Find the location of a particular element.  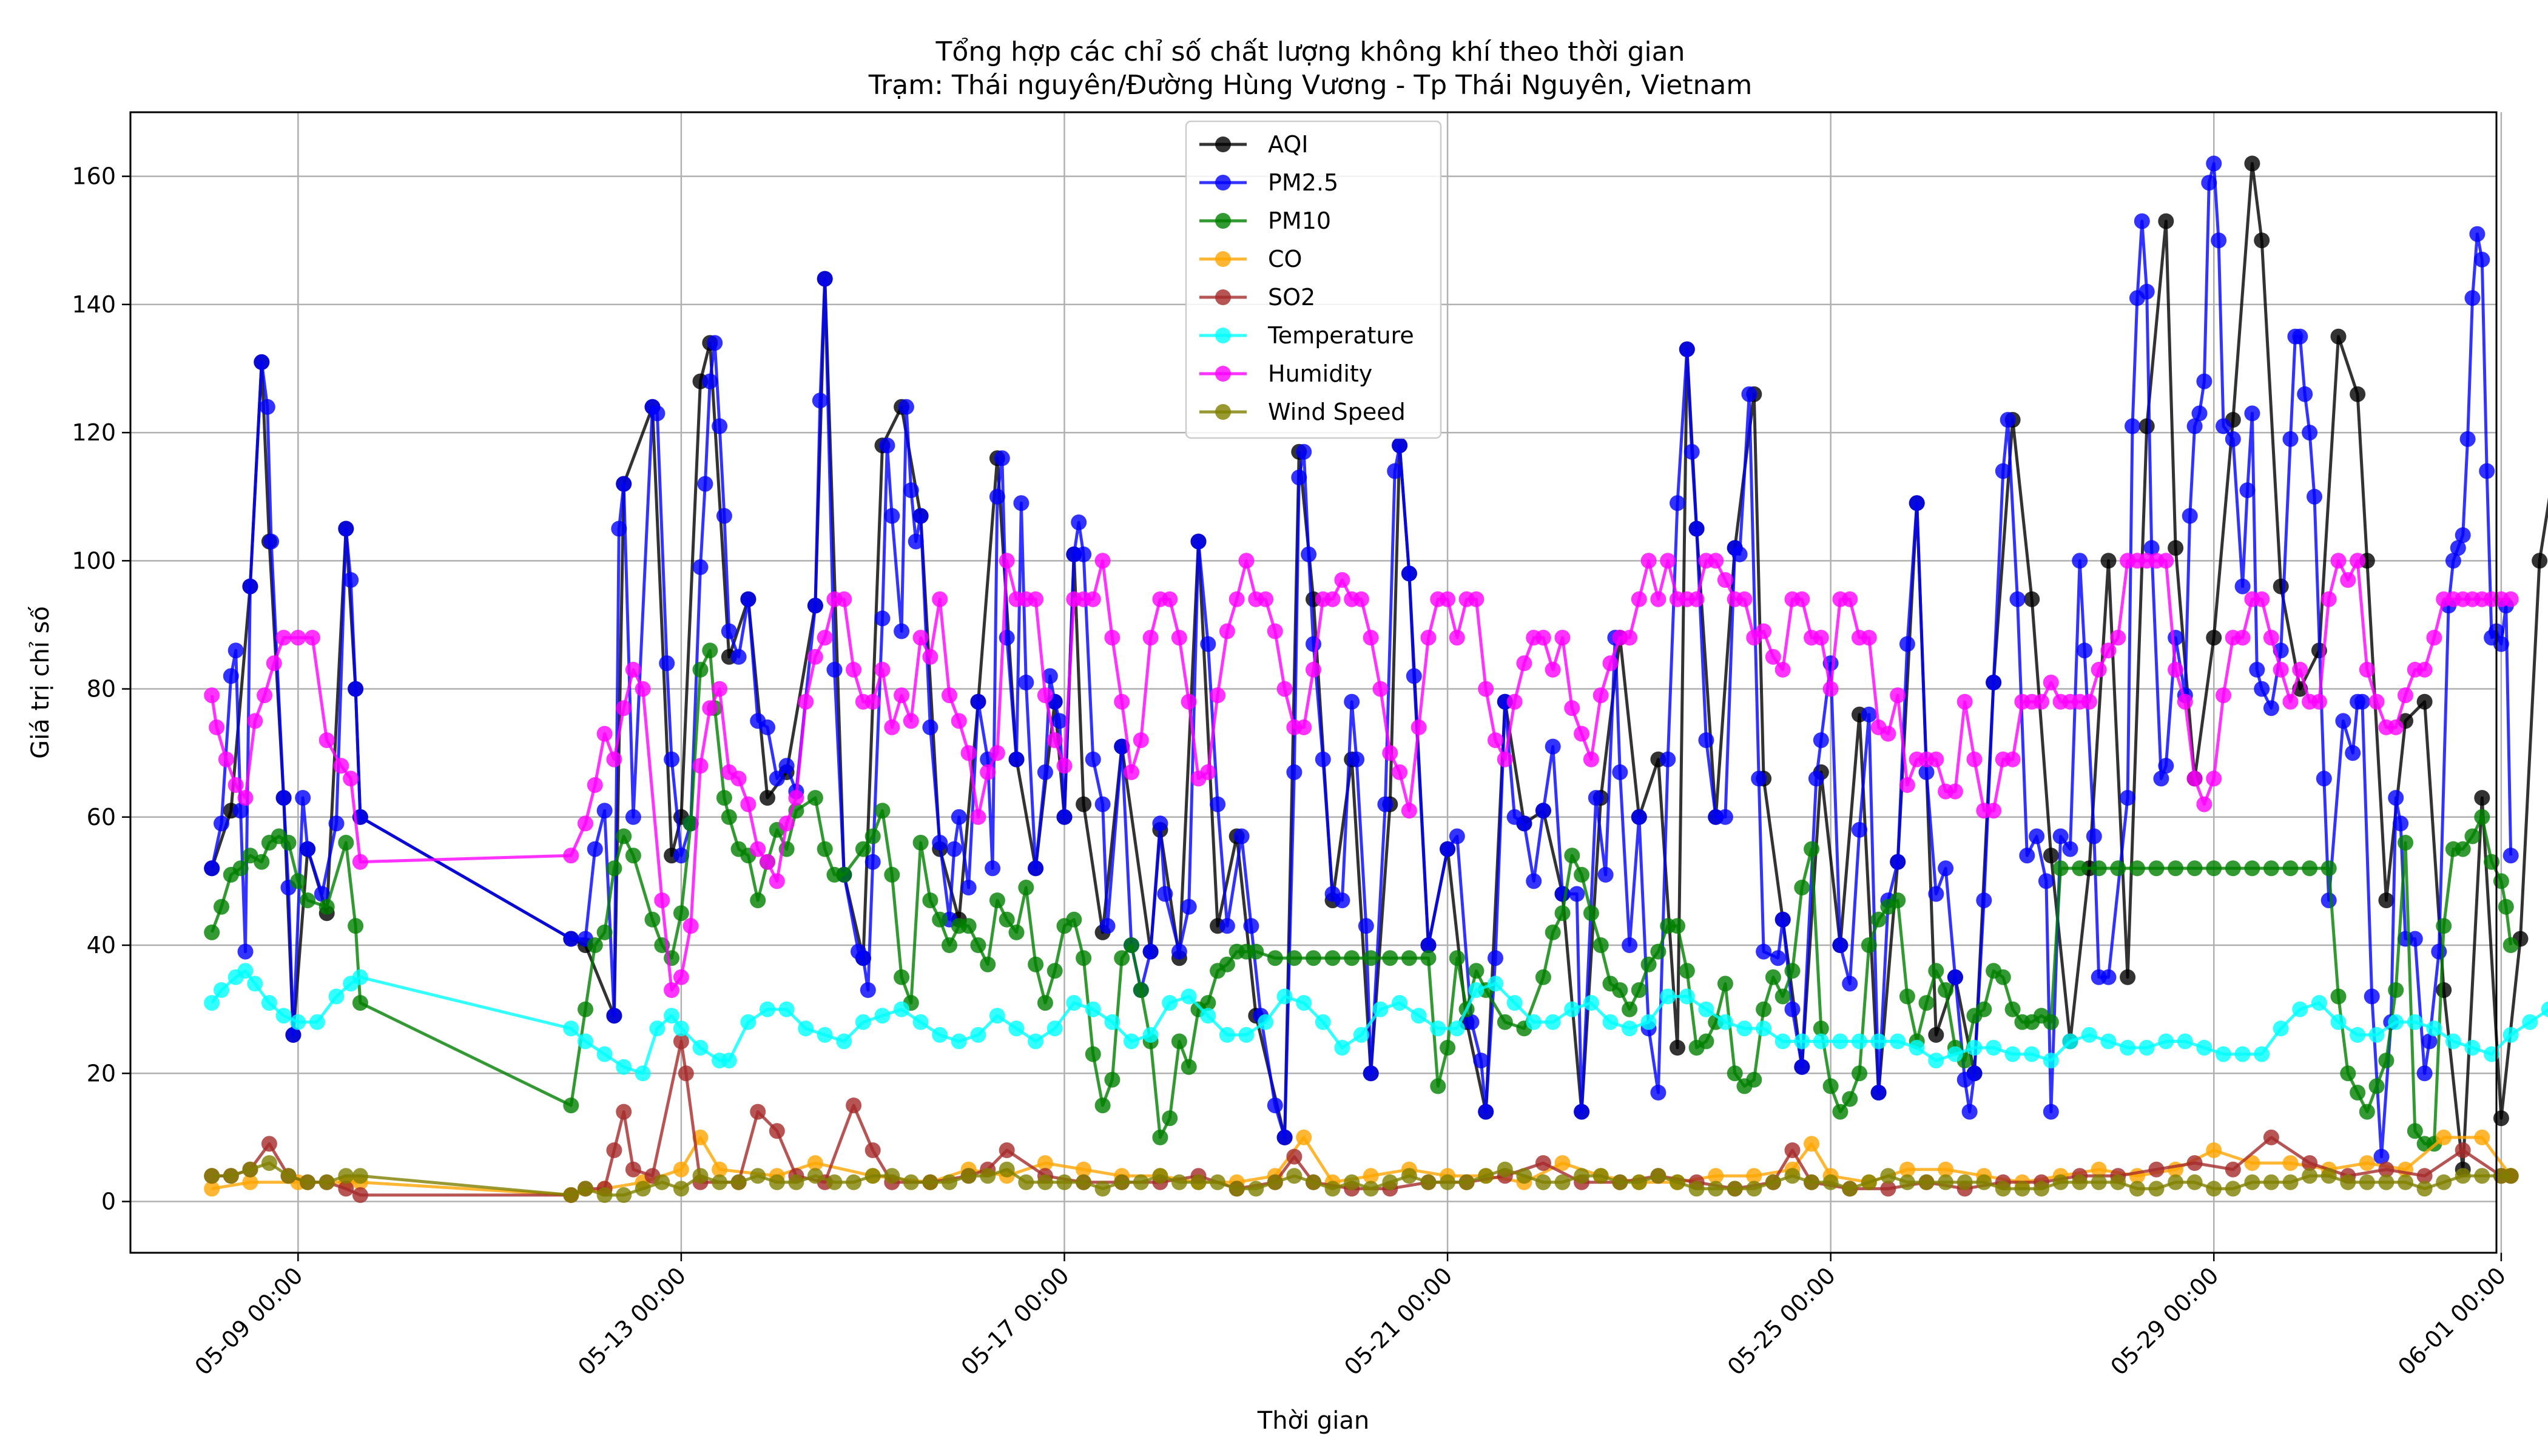

series-line-wind-speed is located at coordinates (1361, 1179).